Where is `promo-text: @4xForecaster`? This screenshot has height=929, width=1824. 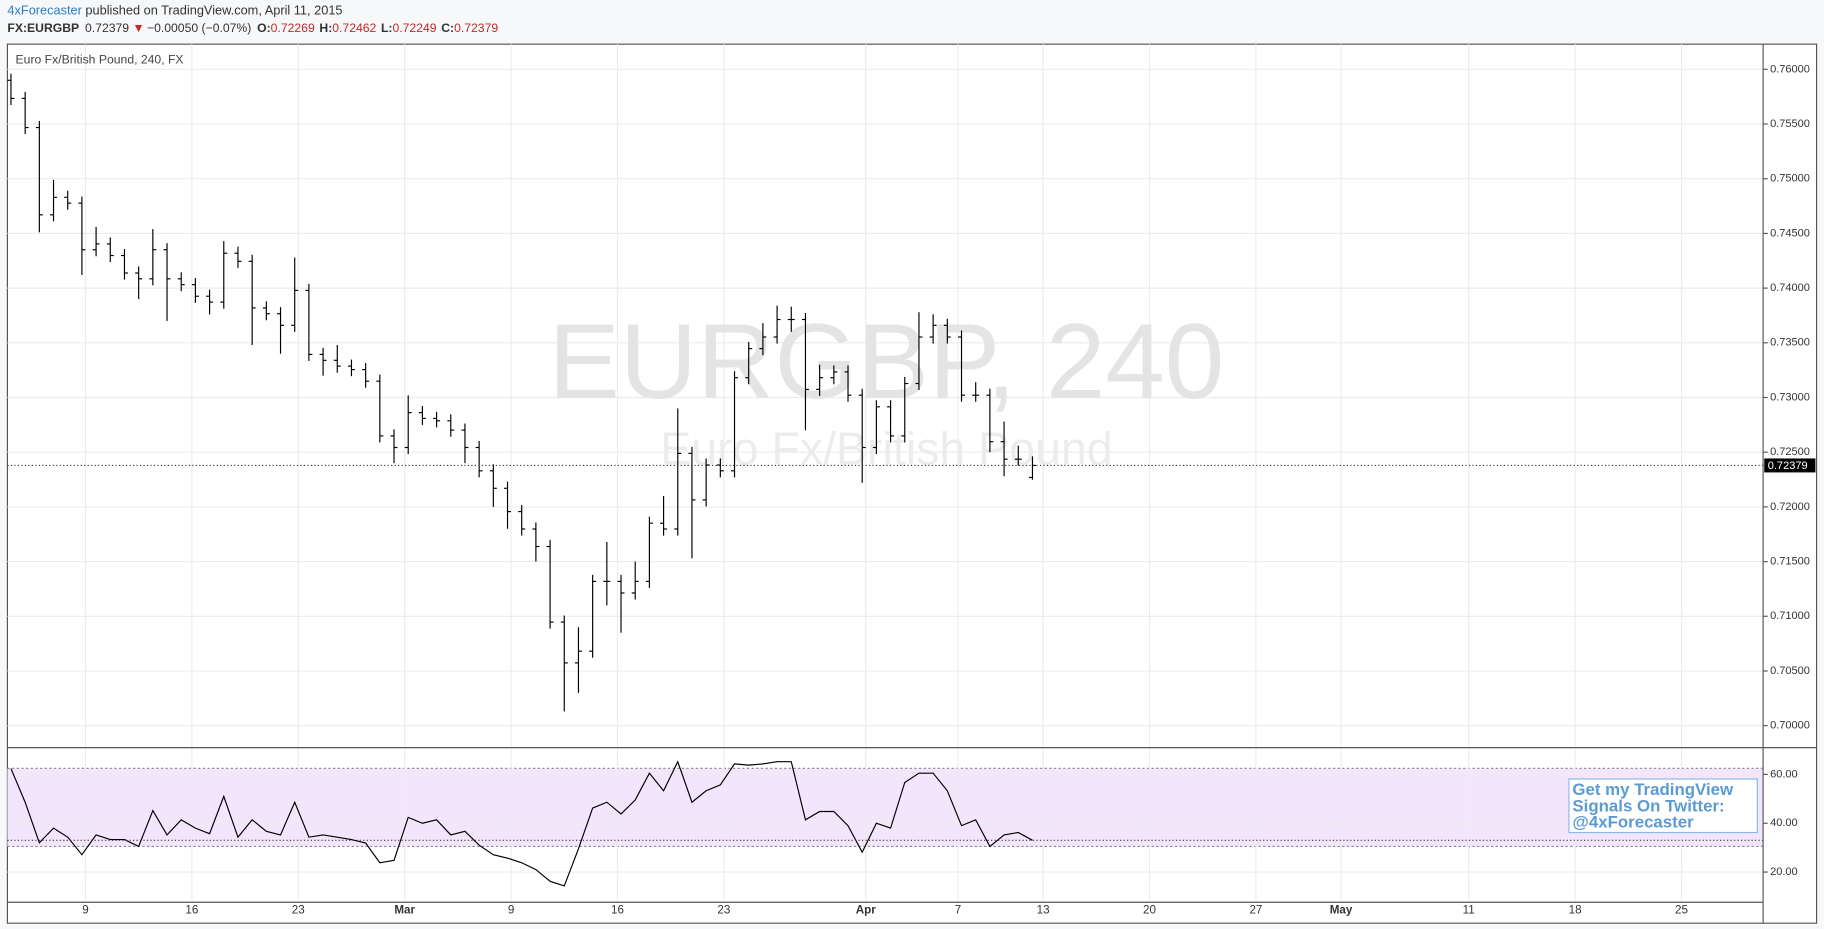
promo-text: @4xForecaster is located at coordinates (1633, 822).